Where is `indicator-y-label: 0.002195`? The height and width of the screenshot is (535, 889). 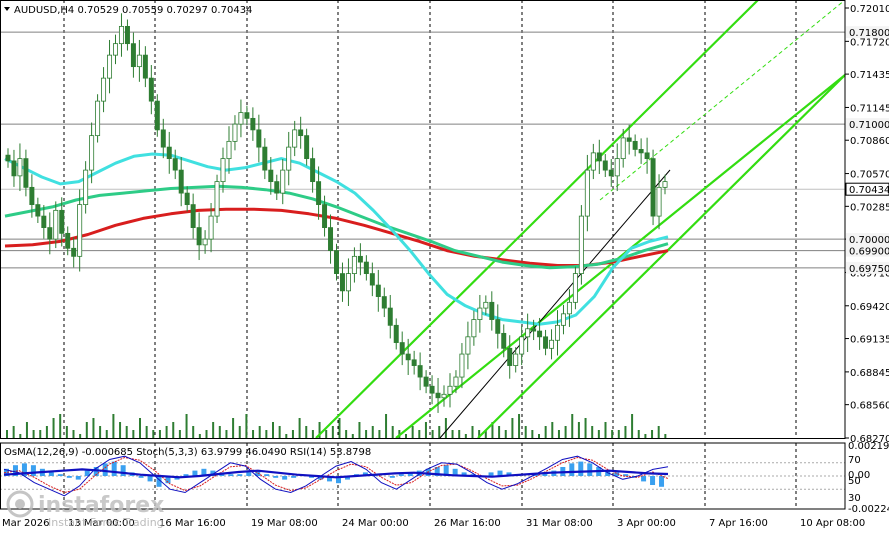 indicator-y-label: 0.002195 is located at coordinates (868, 446).